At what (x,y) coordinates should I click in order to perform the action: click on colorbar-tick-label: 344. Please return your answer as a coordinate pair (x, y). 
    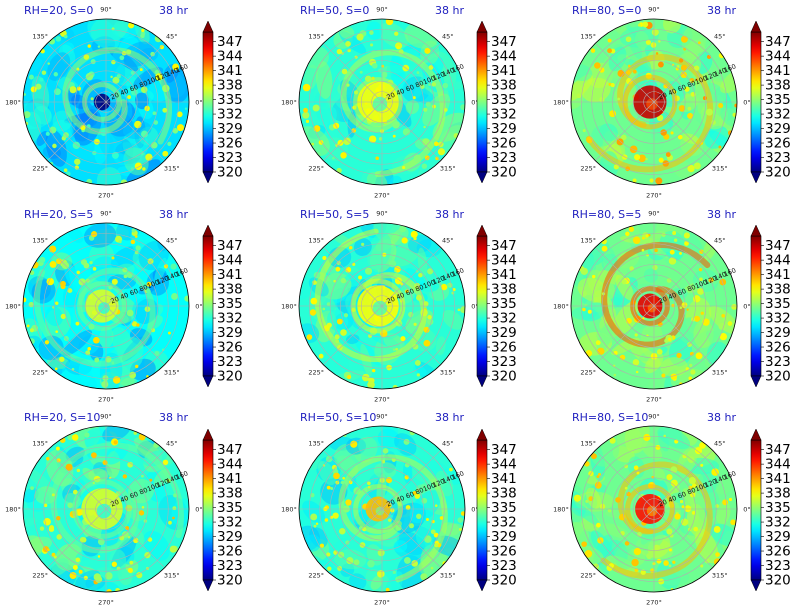
    Looking at the image, I should click on (504, 261).